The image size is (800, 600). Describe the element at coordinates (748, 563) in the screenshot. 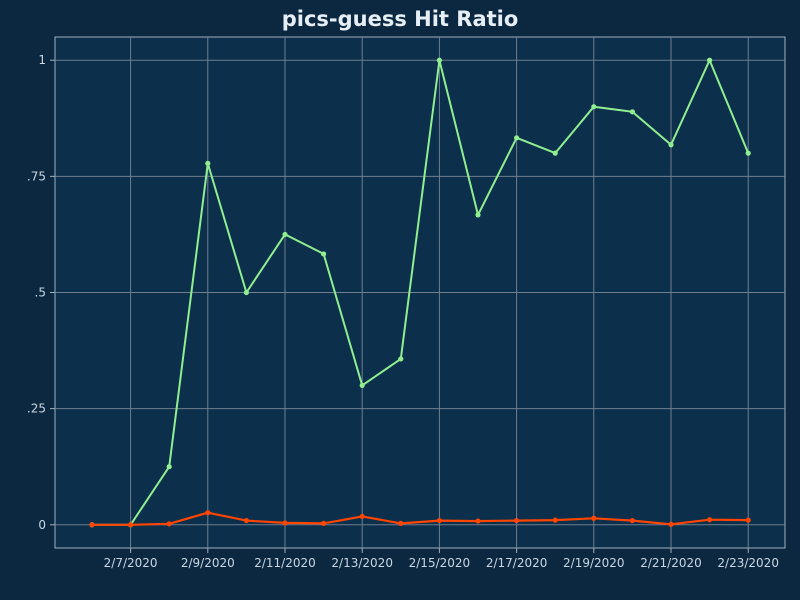

I see `x-tick-label: 2/23/2020` at that location.